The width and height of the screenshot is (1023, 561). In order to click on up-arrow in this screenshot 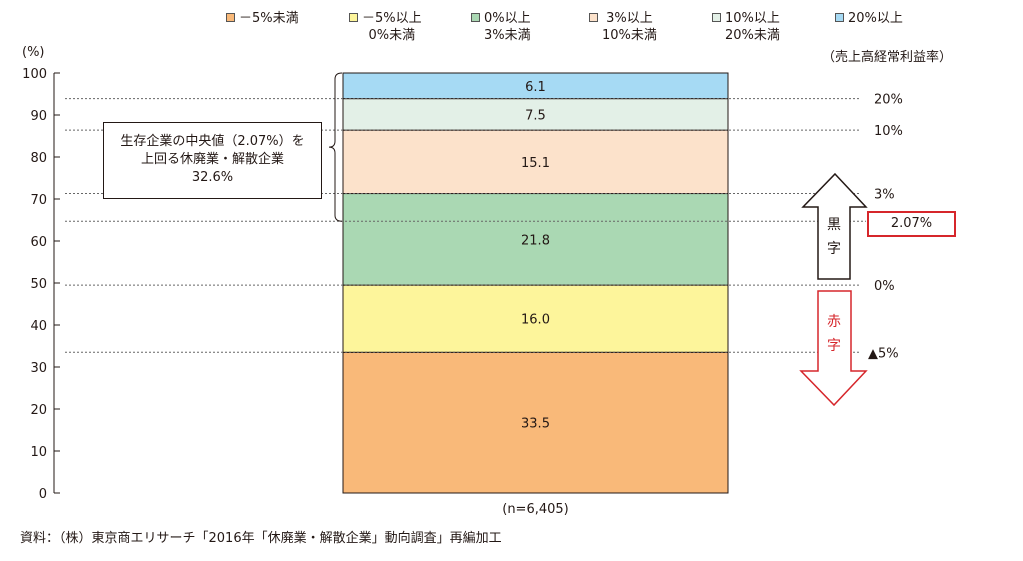, I will do `click(834, 226)`.